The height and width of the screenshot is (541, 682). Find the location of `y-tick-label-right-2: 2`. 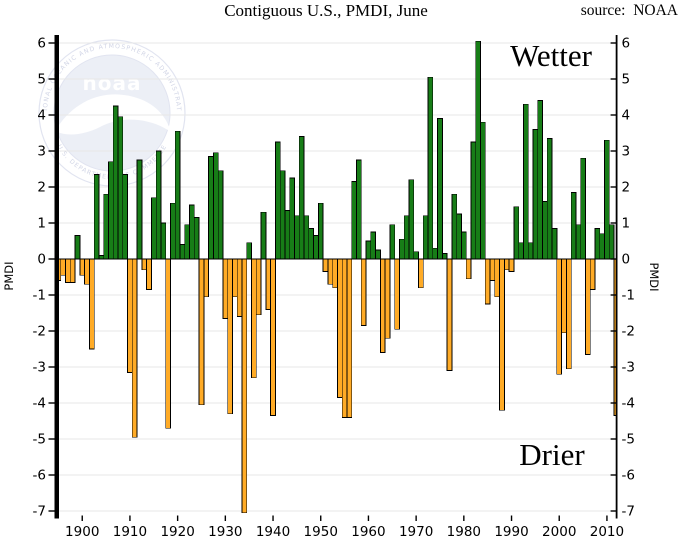

y-tick-label-right-2: 2 is located at coordinates (626, 188).